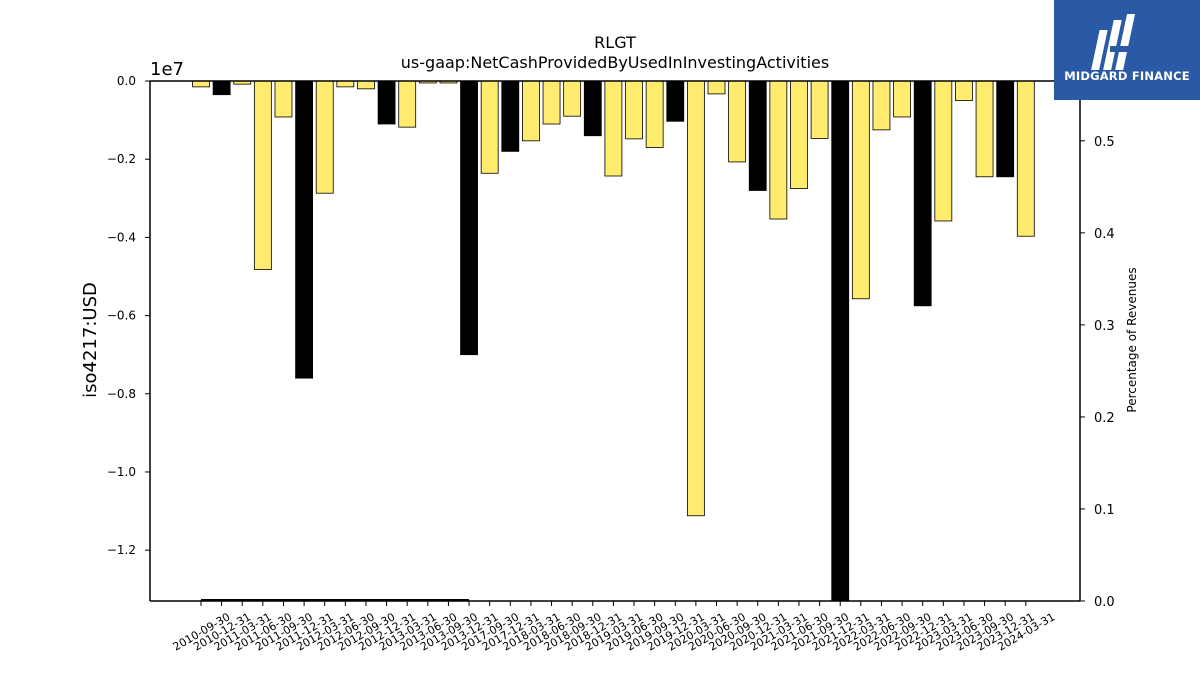  Describe the element at coordinates (1104, 326) in the screenshot. I see `y2-tick-label: 0.3` at that location.